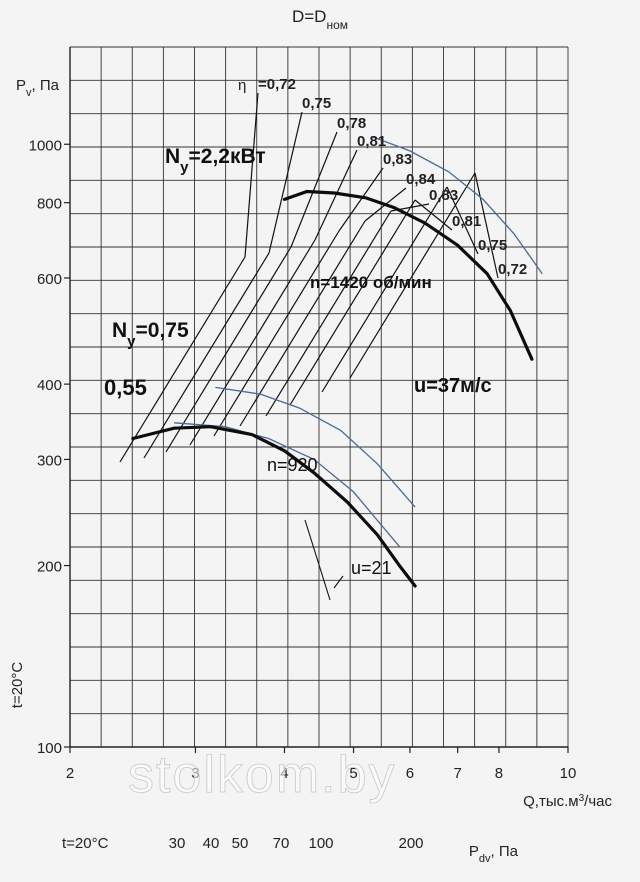 This screenshot has height=882, width=640. I want to click on x-tick-label: 3, so click(195, 773).